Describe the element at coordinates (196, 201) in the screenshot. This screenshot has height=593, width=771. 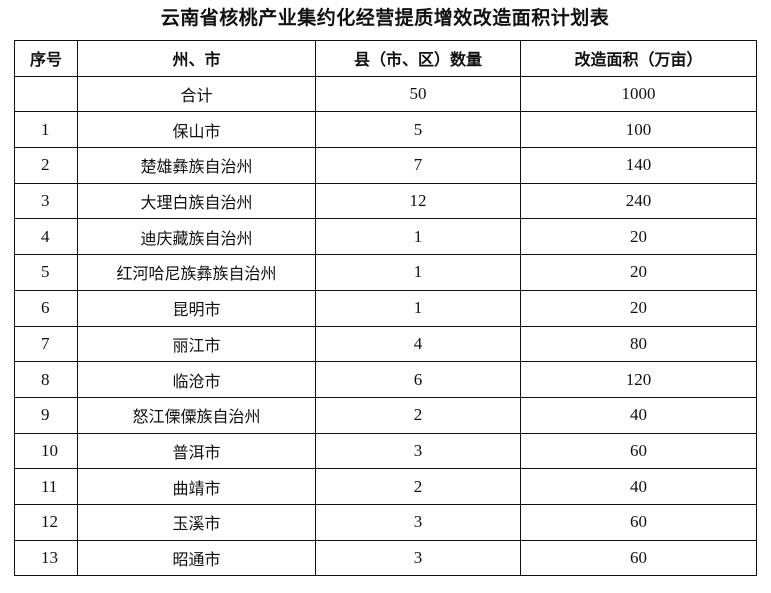
I see `row-prefecture: 大理白族自治州` at that location.